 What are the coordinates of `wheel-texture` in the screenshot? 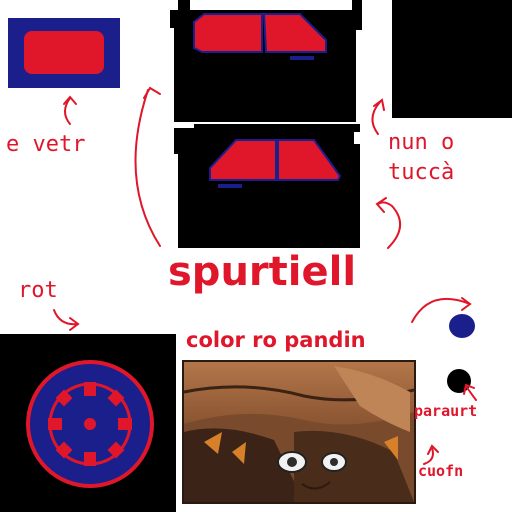 It's located at (88, 423).